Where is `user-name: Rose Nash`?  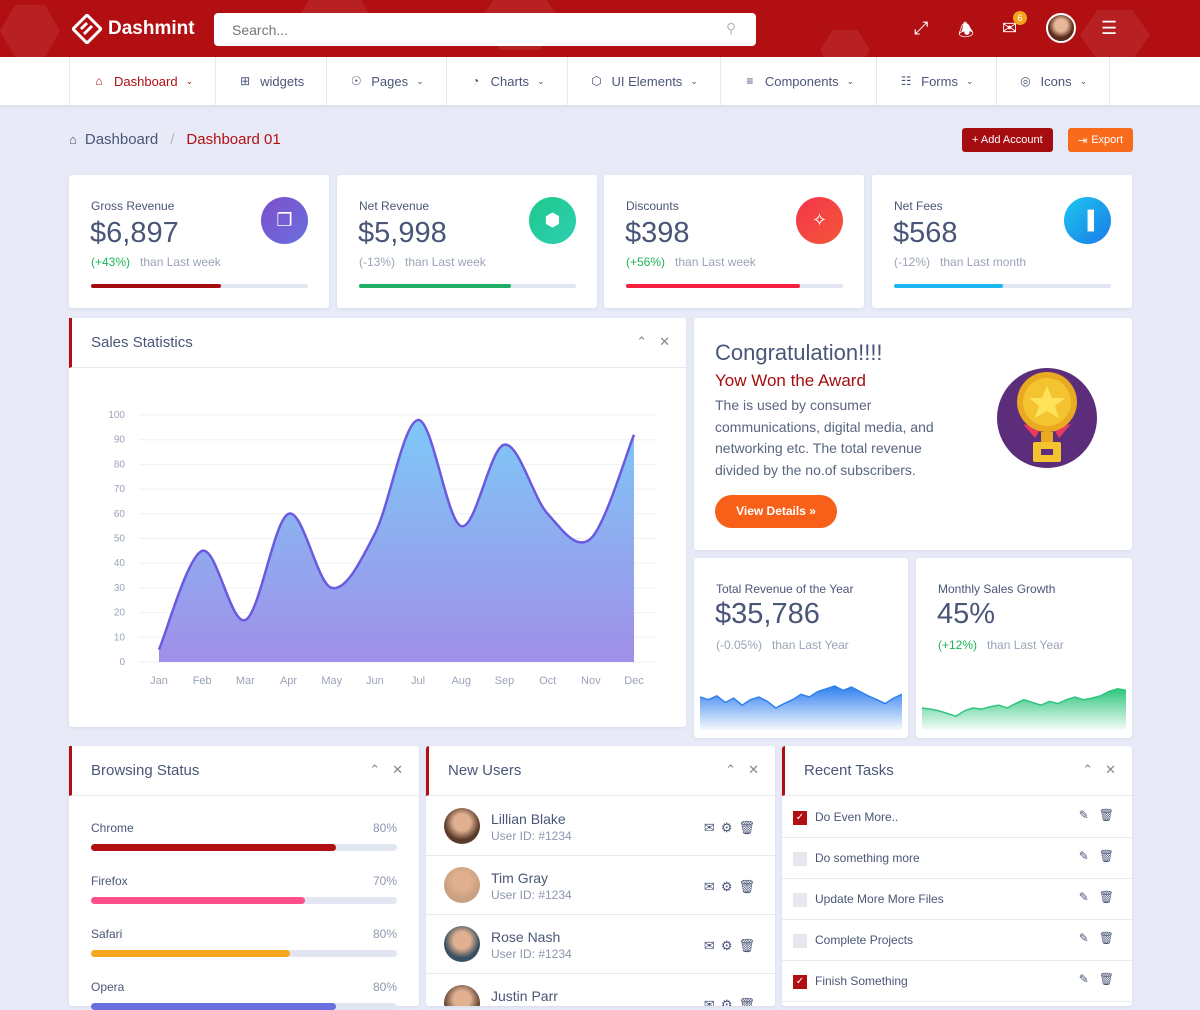 user-name: Rose Nash is located at coordinates (526, 937).